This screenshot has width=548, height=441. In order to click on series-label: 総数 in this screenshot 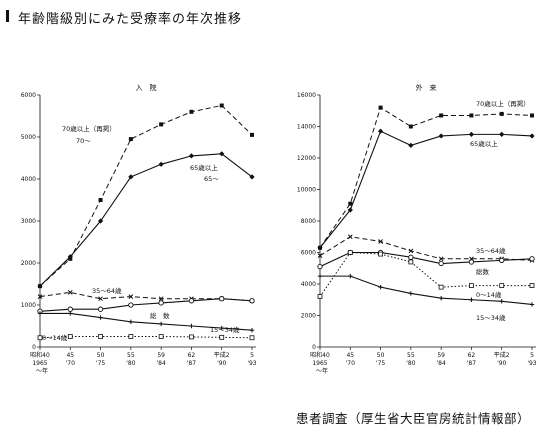, I will do `click(483, 271)`.